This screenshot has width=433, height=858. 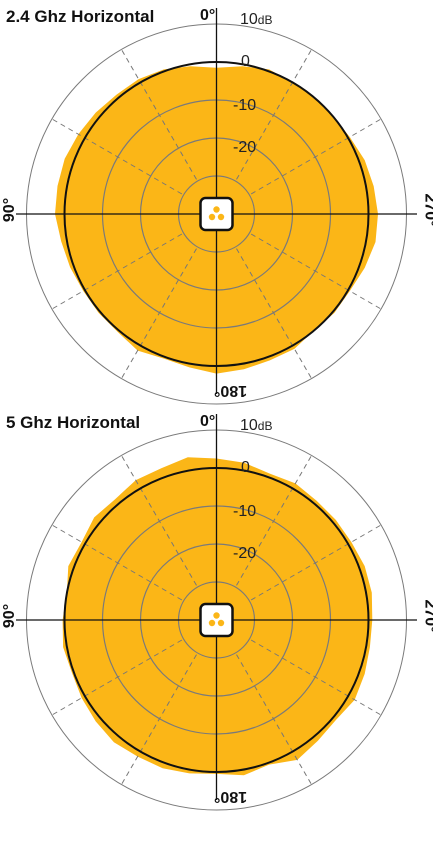 What do you see at coordinates (80, 16) in the screenshot?
I see `chart-title: 2.4 Ghz Horizontal` at bounding box center [80, 16].